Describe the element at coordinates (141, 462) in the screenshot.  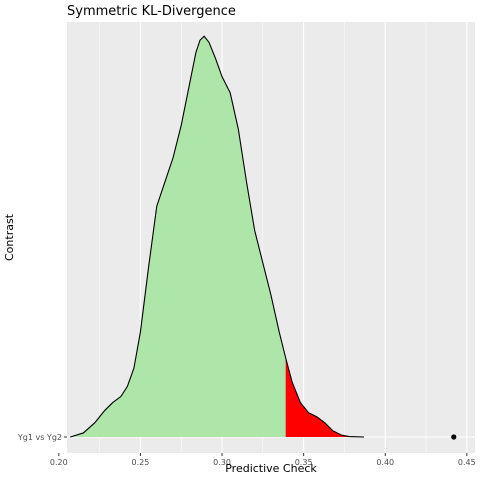
I see `x-tick-label: 0.25` at that location.